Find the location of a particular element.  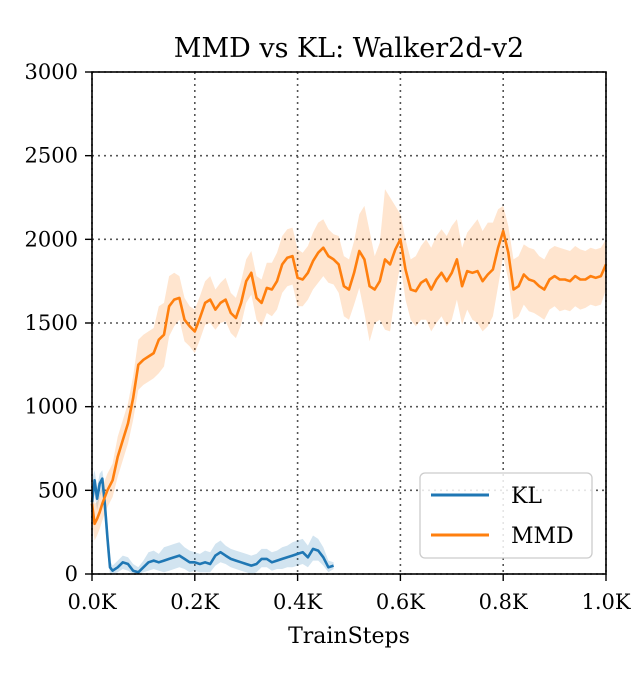

y-tick-label: 2500 is located at coordinates (51, 156).